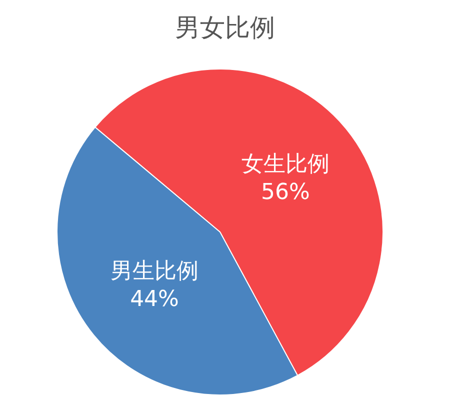  Describe the element at coordinates (285, 165) in the screenshot. I see `slice-label: 女生比例` at that location.